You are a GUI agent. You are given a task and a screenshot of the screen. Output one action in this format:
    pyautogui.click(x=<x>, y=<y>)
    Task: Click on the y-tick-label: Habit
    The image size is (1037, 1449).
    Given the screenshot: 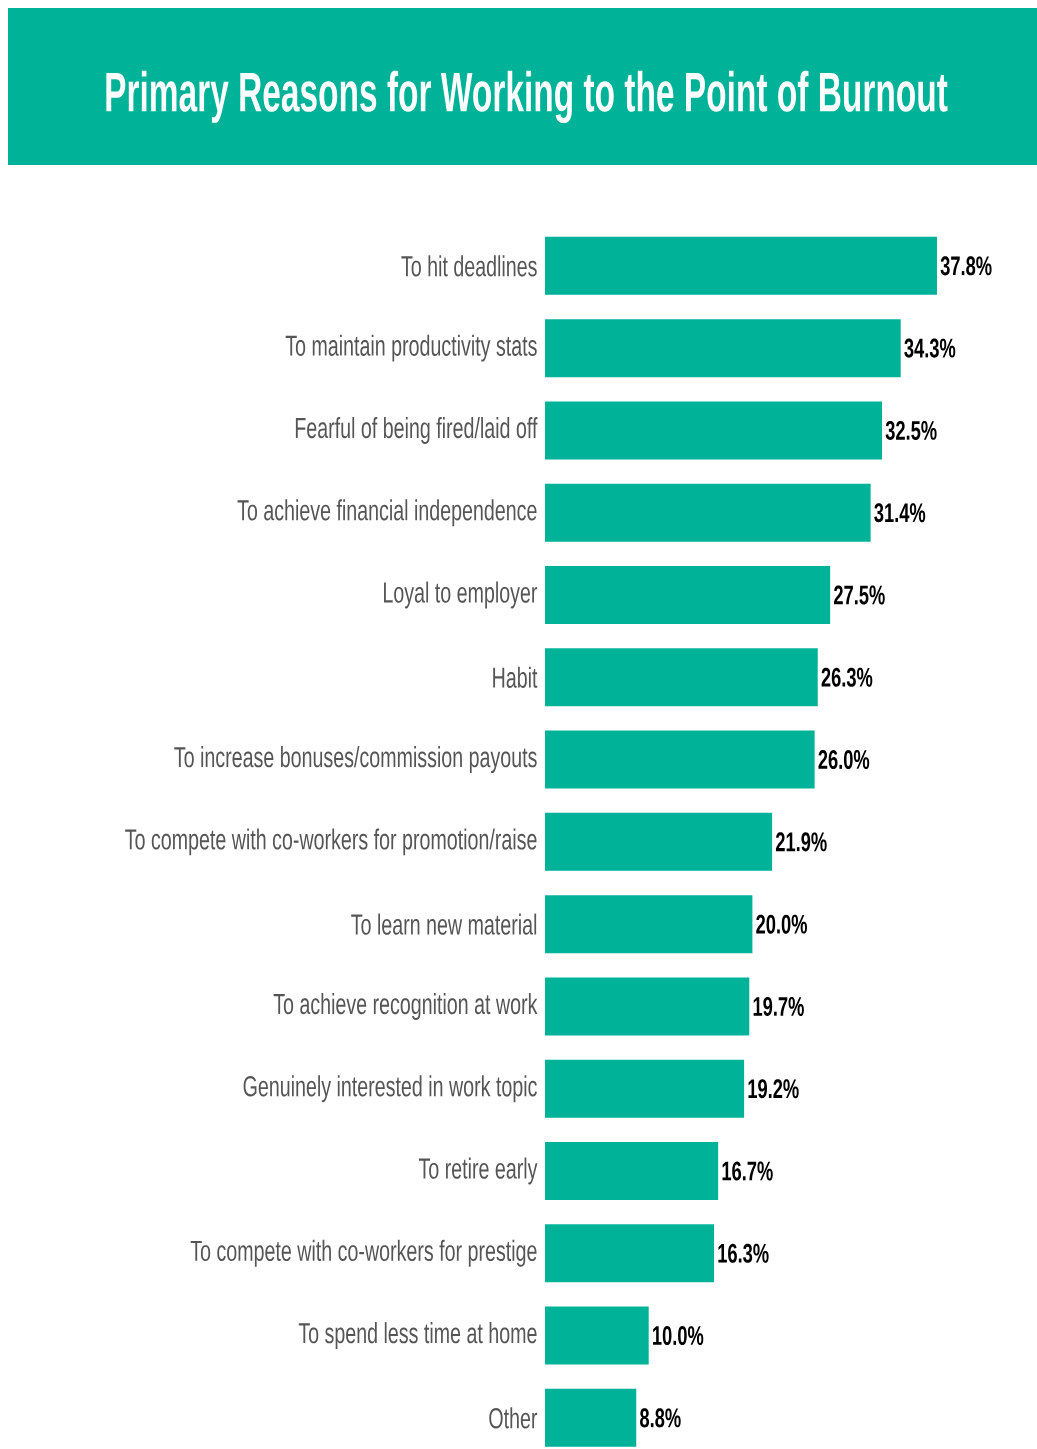 What is the action you would take?
    pyautogui.click(x=515, y=677)
    